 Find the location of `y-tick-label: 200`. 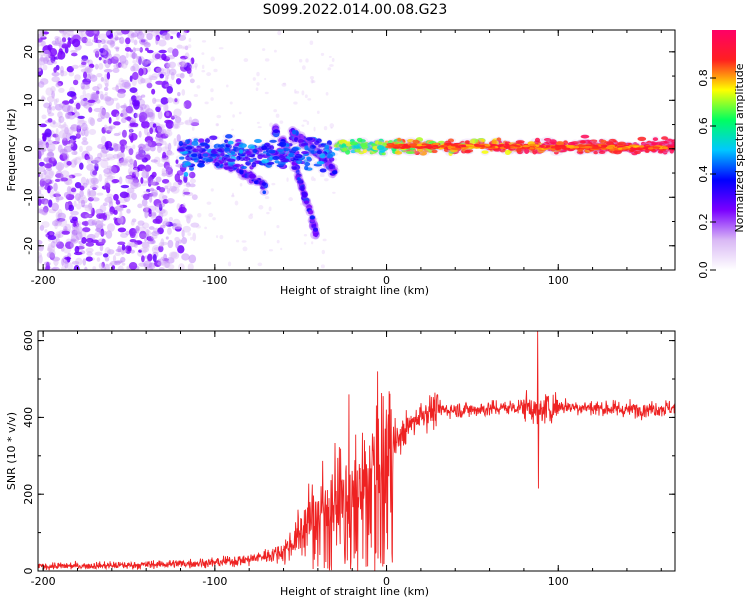

y-tick-label: 200 is located at coordinates (28, 494).